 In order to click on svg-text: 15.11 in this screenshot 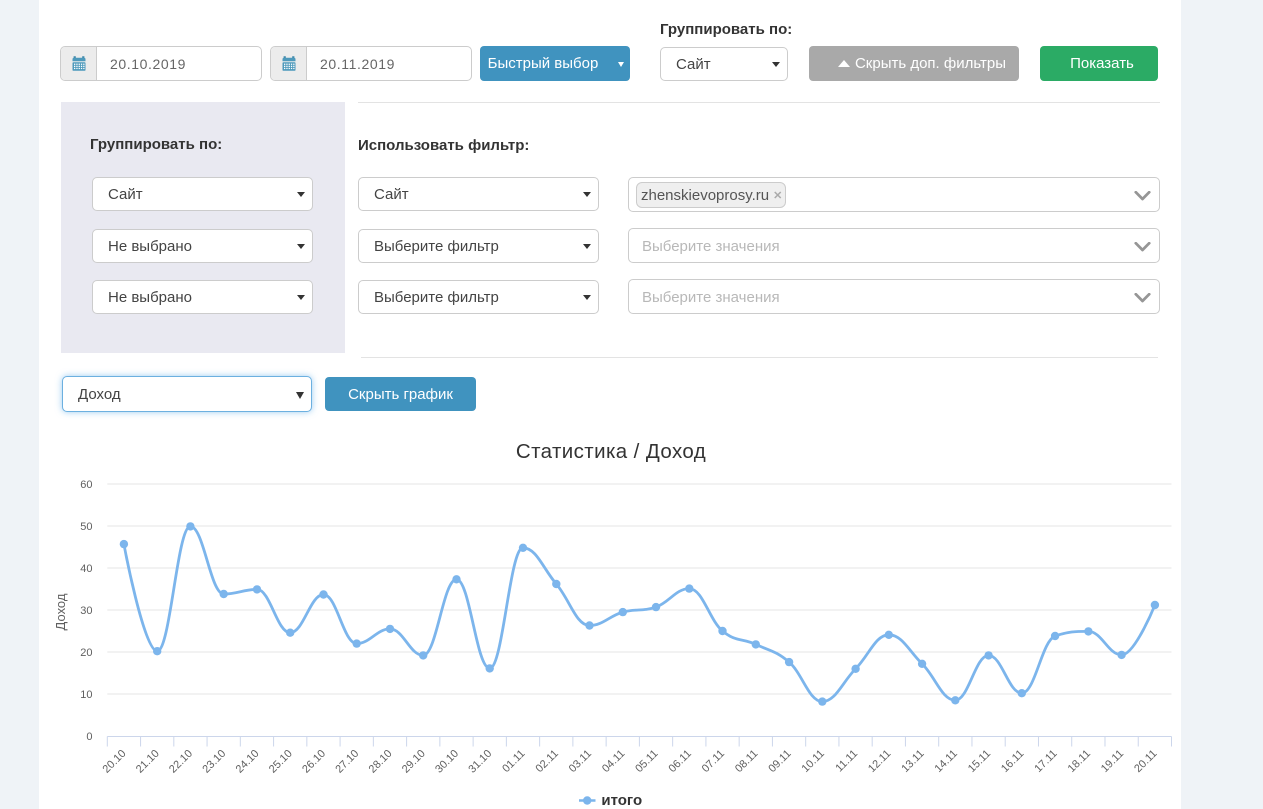, I will do `click(979, 761)`.